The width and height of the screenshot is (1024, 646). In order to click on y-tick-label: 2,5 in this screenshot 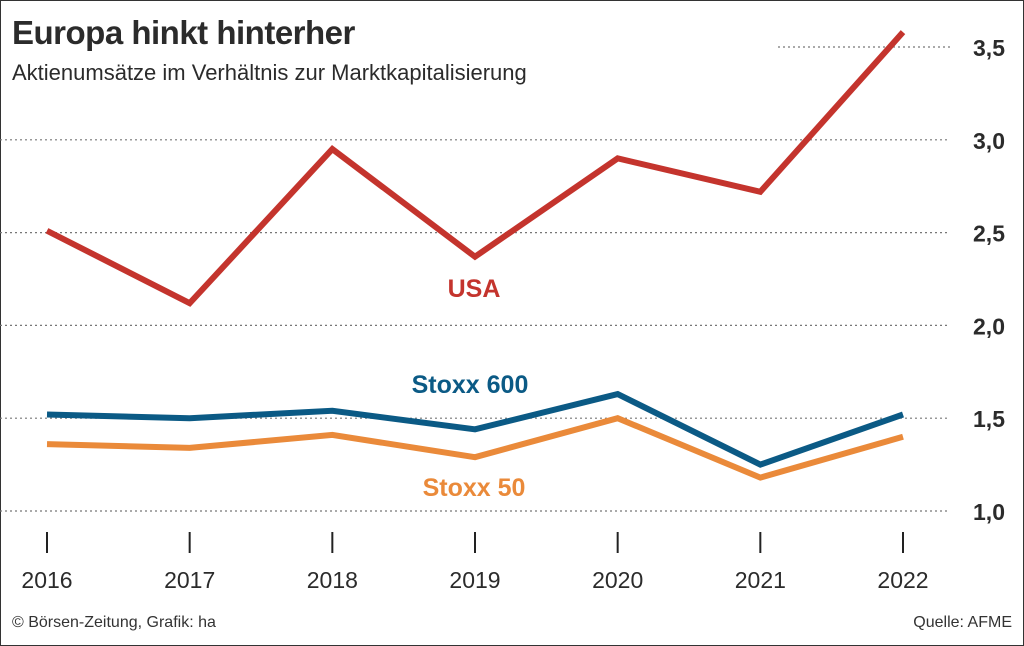, I will do `click(989, 234)`.